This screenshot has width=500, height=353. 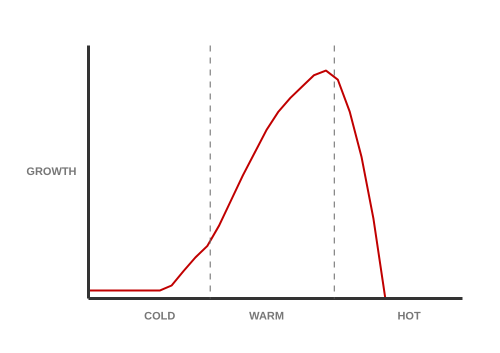 What do you see at coordinates (266, 316) in the screenshot?
I see `x-tick-label: WARM` at bounding box center [266, 316].